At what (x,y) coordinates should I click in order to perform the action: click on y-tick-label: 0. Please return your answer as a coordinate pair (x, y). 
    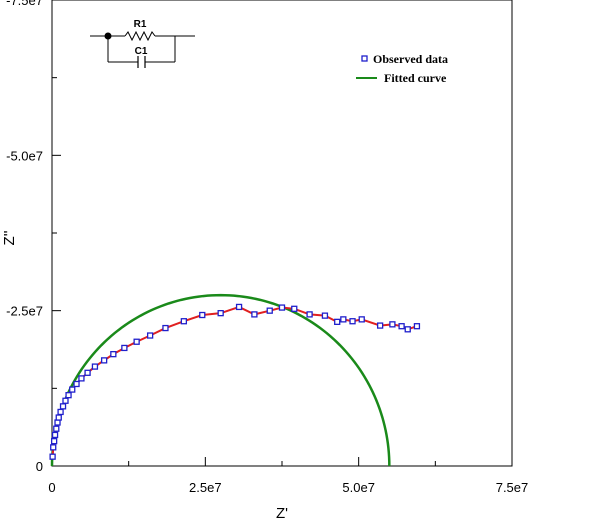
    Looking at the image, I should click on (39, 466).